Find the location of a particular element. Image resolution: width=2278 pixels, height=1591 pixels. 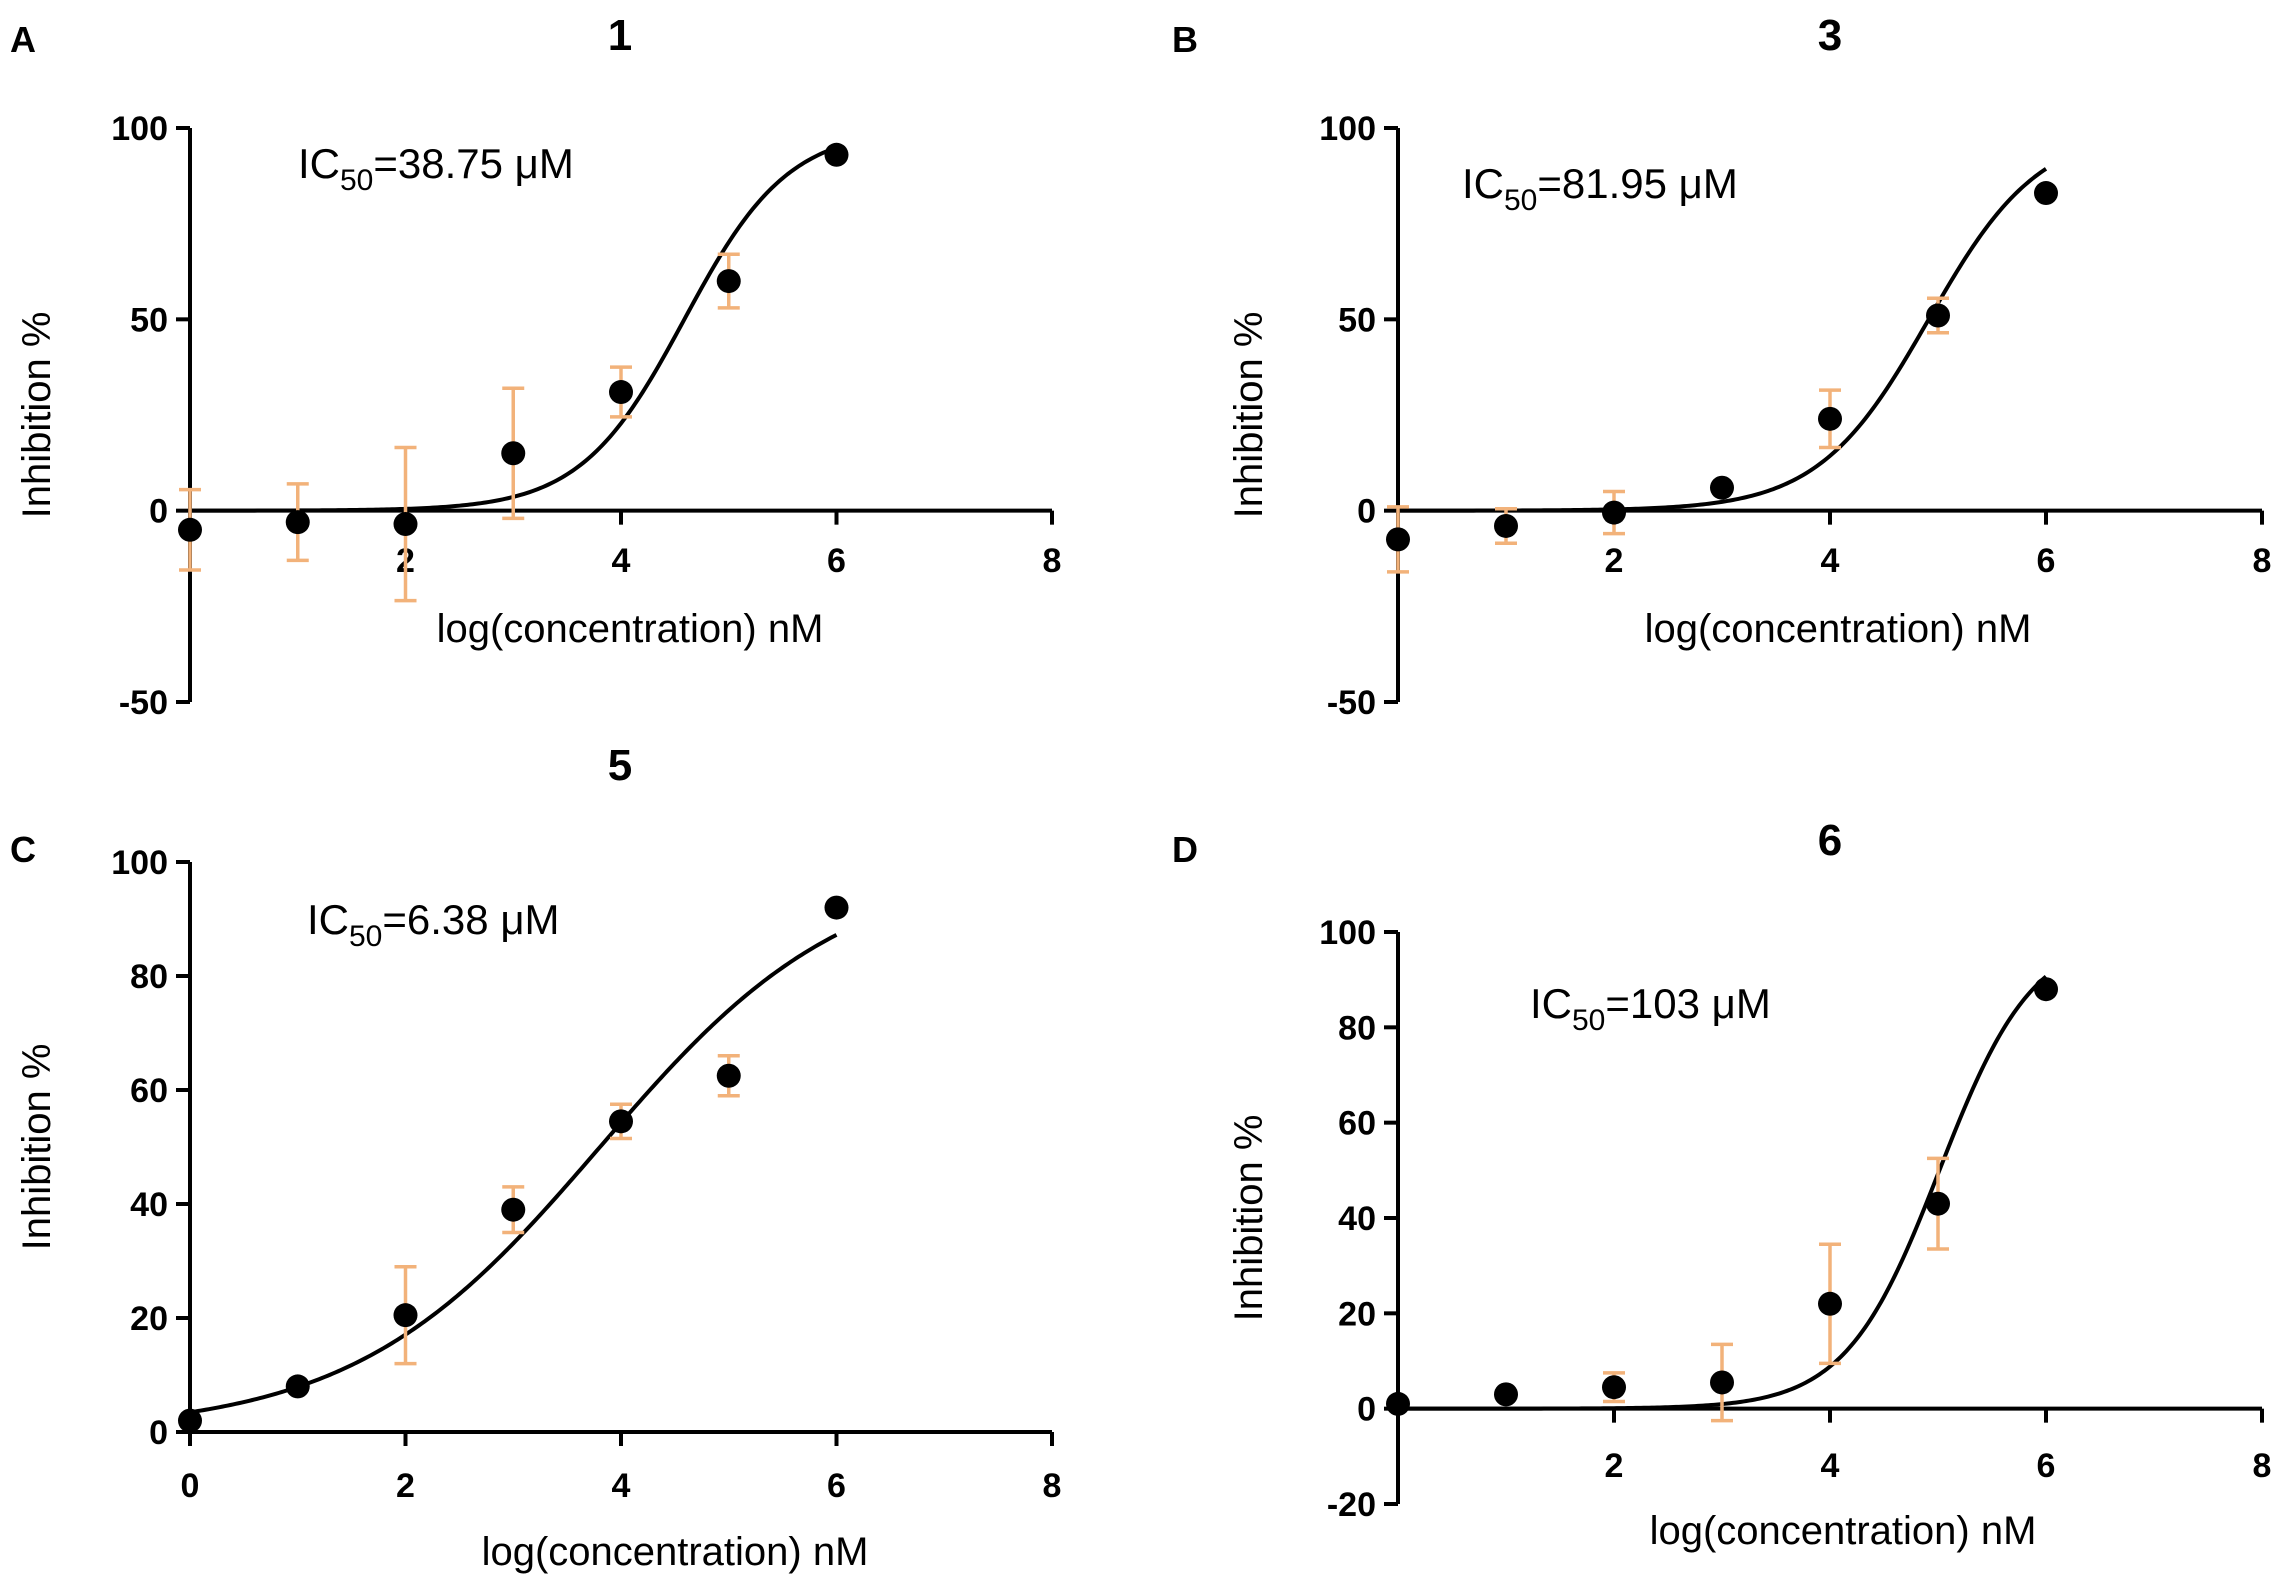

panel-letter-d: D is located at coordinates (1185, 849).